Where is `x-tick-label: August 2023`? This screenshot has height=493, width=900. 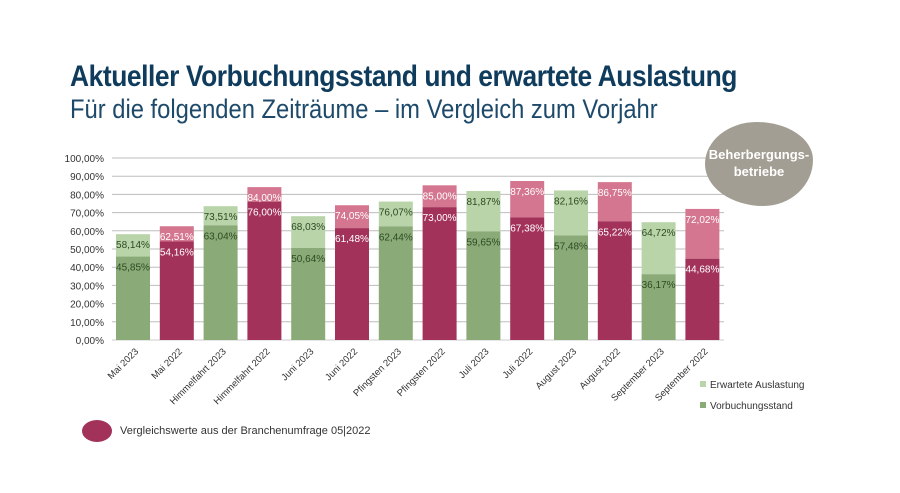
x-tick-label: August 2023 is located at coordinates (557, 369).